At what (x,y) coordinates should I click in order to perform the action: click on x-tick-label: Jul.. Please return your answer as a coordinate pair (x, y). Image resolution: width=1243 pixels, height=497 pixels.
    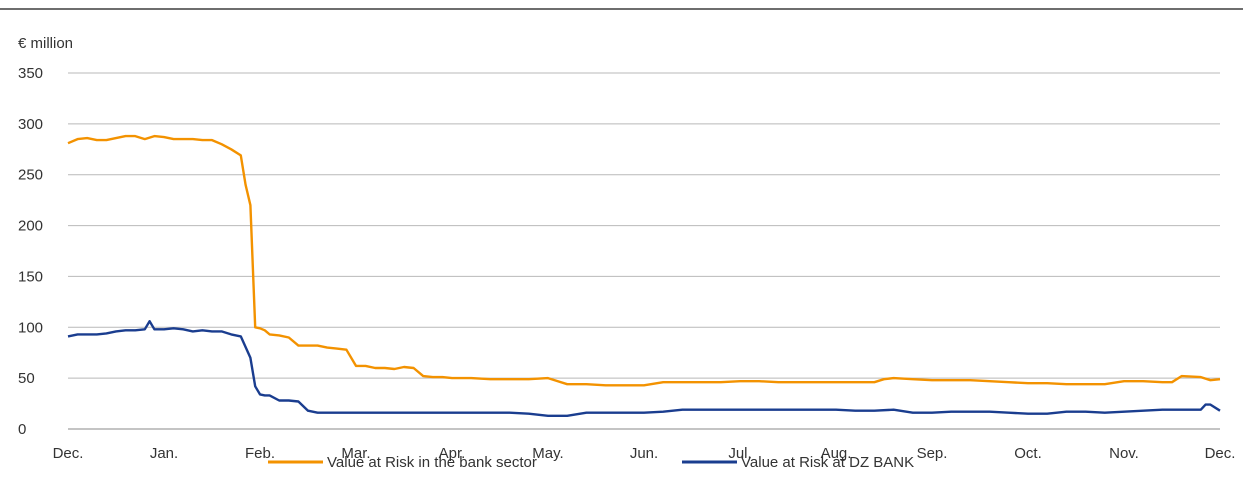
    Looking at the image, I should click on (739, 453).